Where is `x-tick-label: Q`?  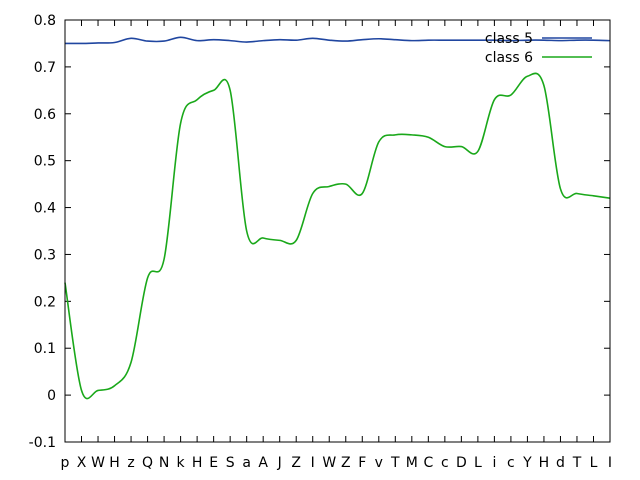 x-tick-label: Q is located at coordinates (147, 463).